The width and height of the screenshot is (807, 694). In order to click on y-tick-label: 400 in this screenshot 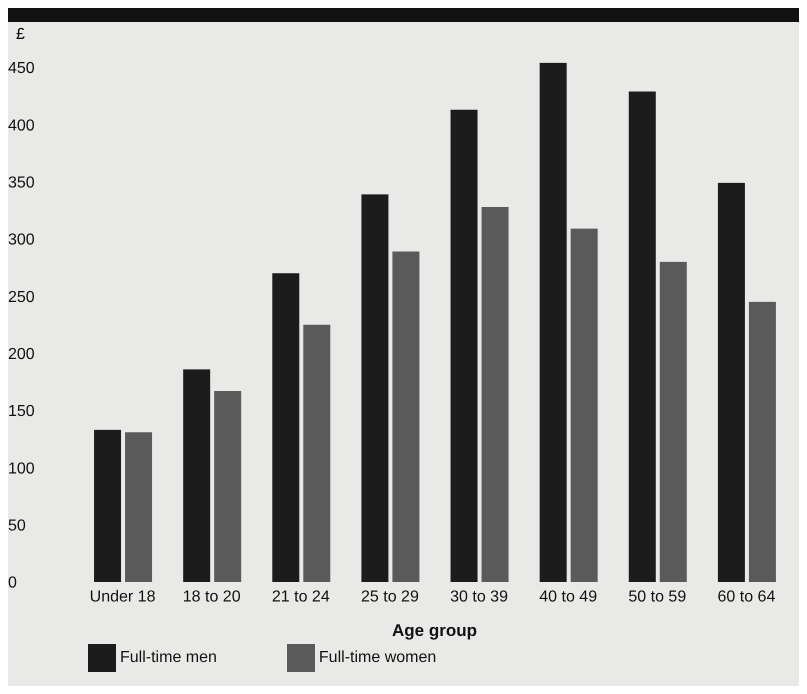, I will do `click(21, 125)`.